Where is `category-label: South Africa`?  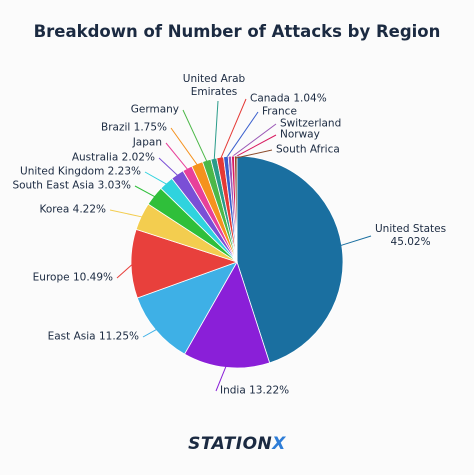
category-label: South Africa is located at coordinates (308, 149).